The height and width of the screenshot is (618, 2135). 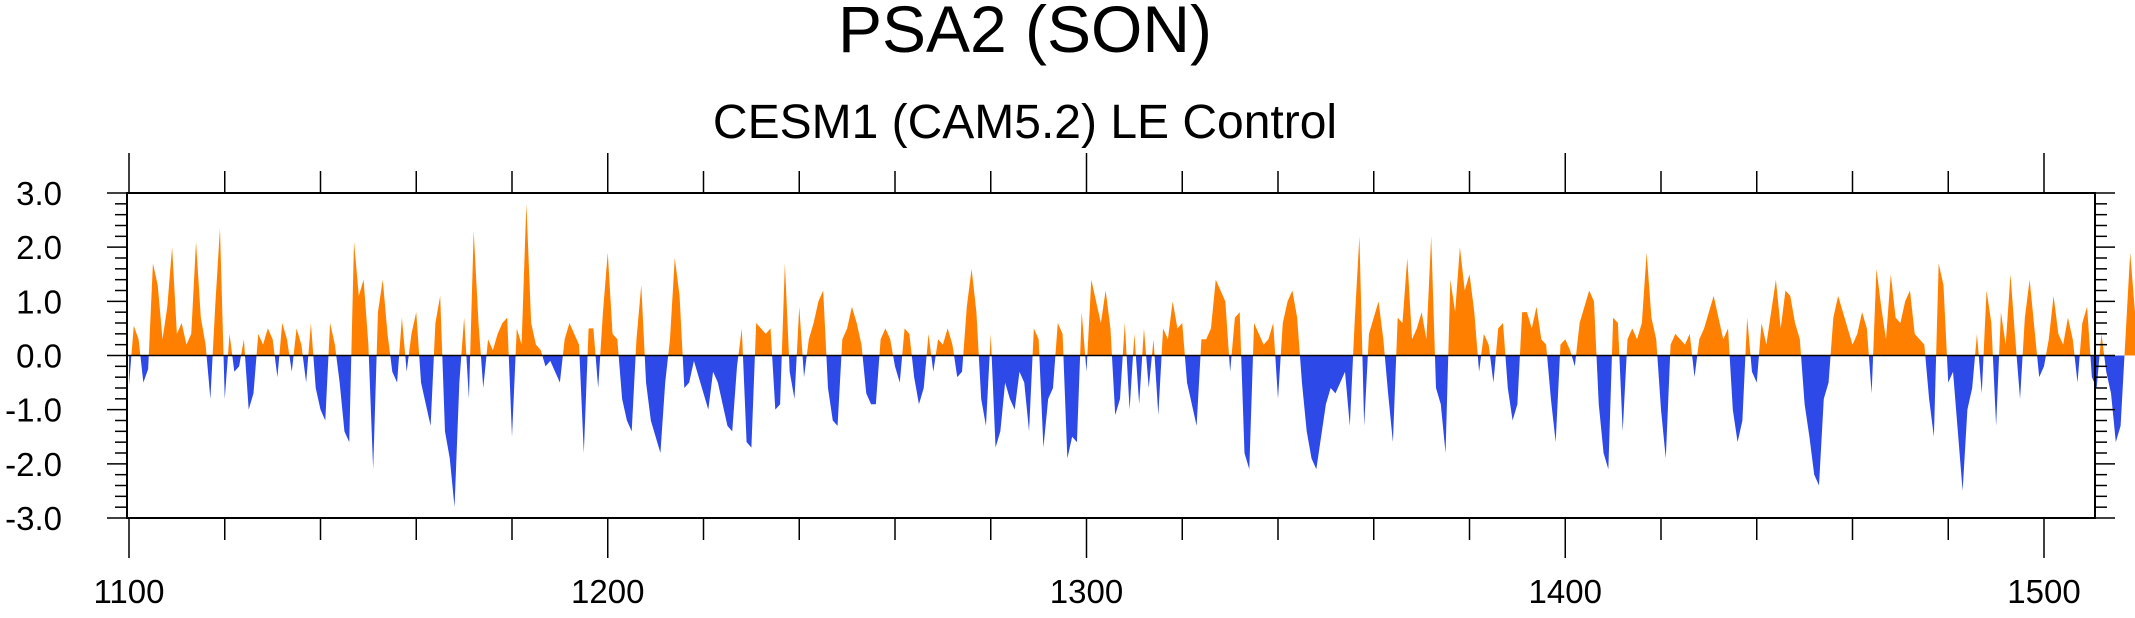 What do you see at coordinates (1025, 33) in the screenshot?
I see `chart-title: PSA2 (SON)` at bounding box center [1025, 33].